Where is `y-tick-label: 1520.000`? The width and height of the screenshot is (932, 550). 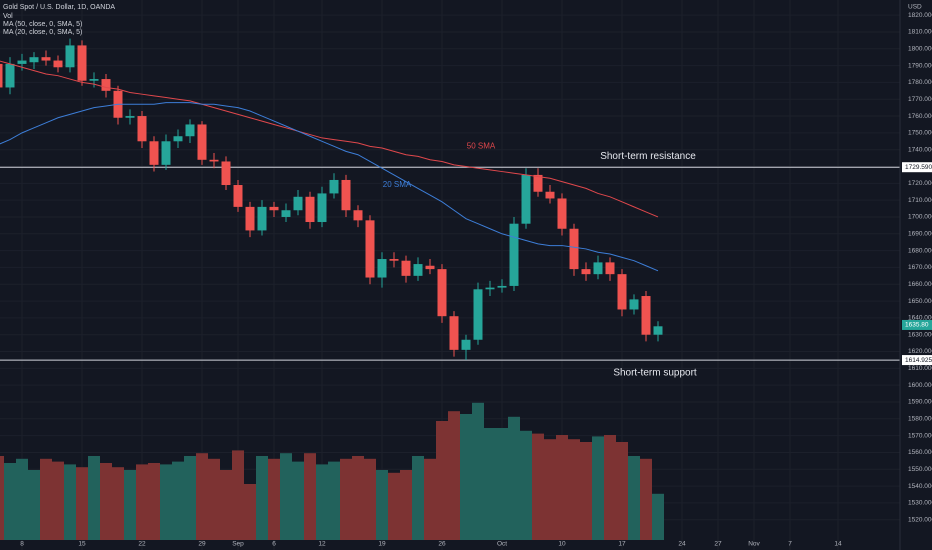
y-tick-label: 1520.000 is located at coordinates (920, 519).